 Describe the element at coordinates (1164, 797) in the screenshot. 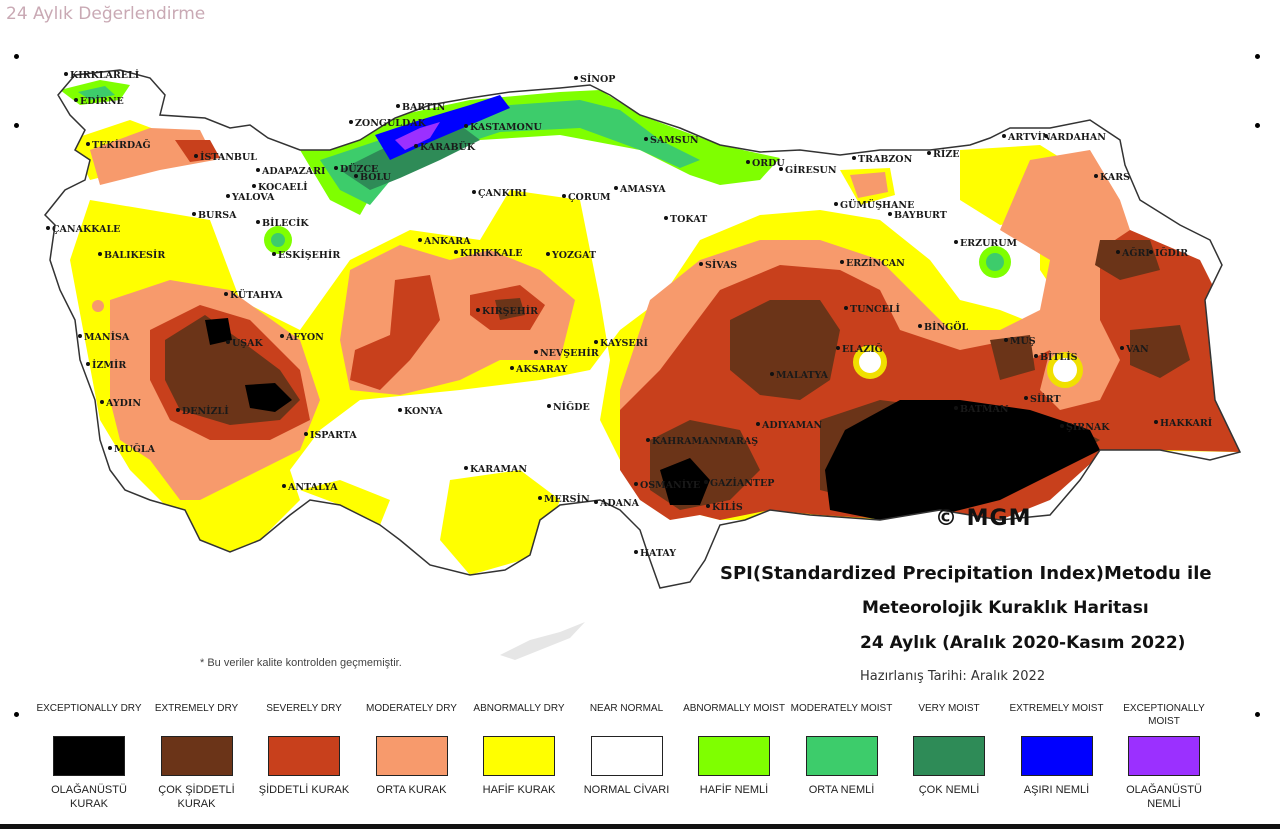

I see `legend-turkish-label: OLAĞANÜSTÜ NEMLİ` at that location.